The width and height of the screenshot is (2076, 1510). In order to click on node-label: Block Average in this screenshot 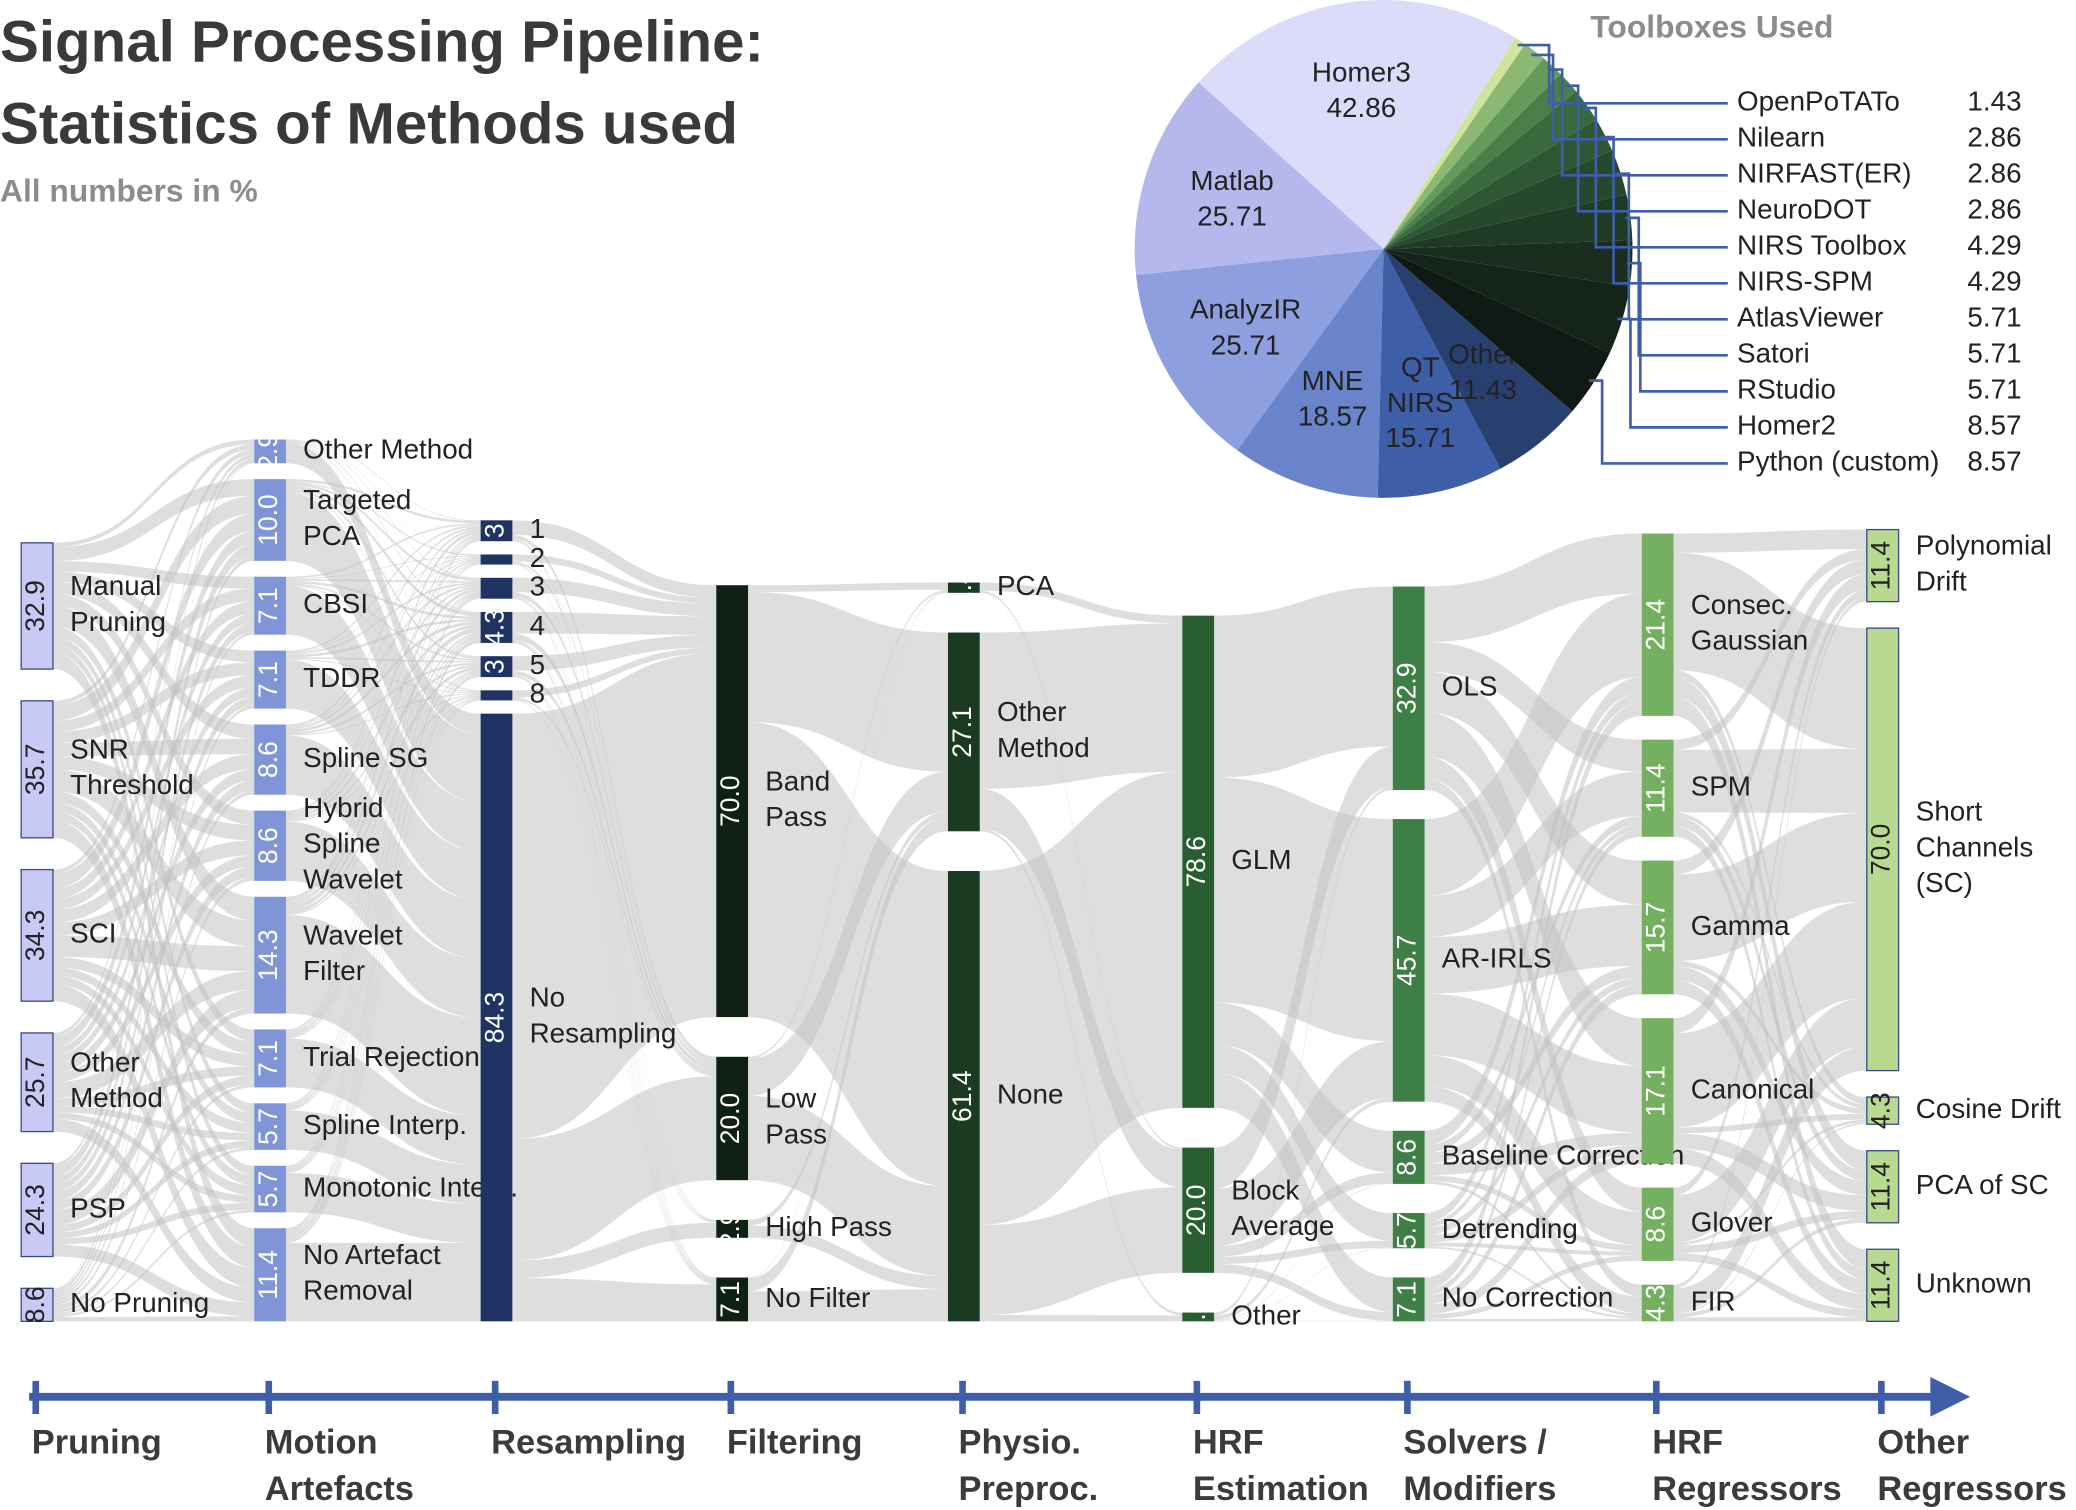, I will do `click(1282, 1208)`.